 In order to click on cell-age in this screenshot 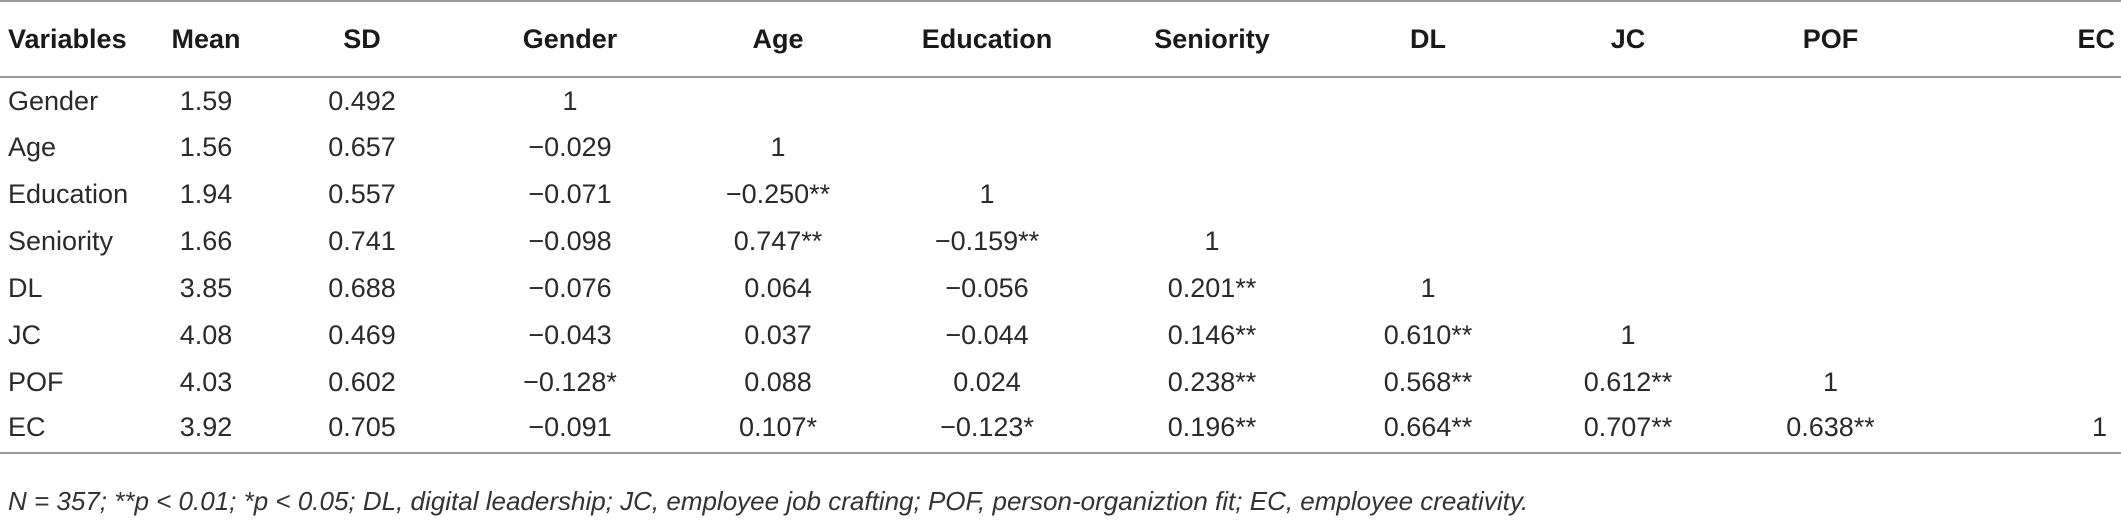, I will do `click(778, 100)`.